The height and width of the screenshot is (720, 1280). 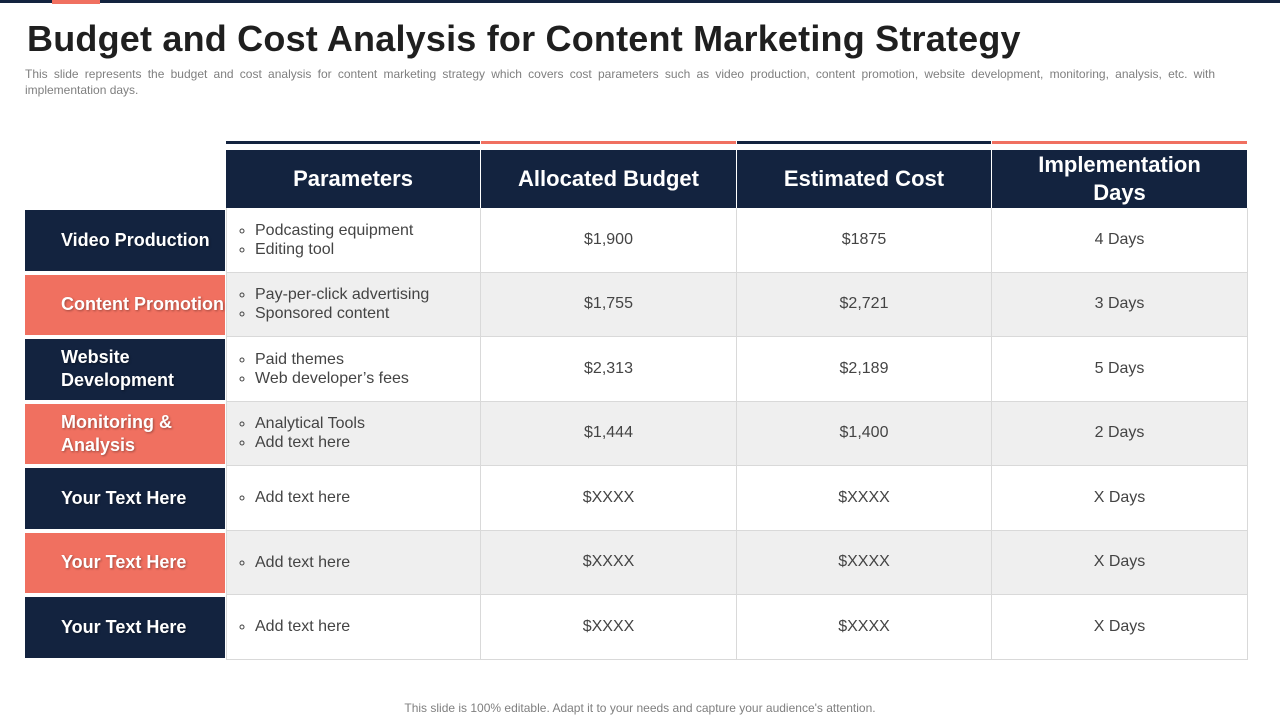 What do you see at coordinates (1120, 433) in the screenshot?
I see `days-cell: 2 Days` at bounding box center [1120, 433].